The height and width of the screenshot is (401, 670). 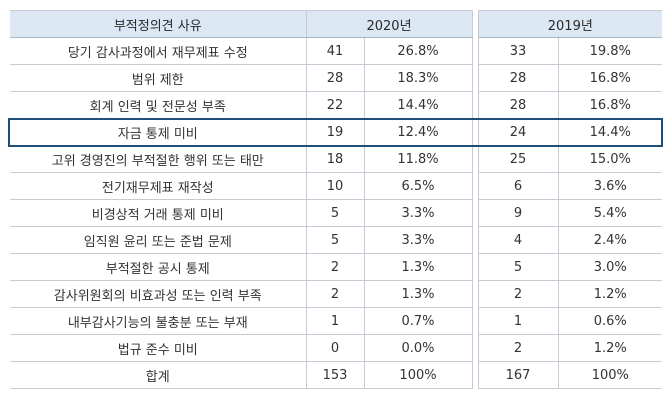 I want to click on table-row: 회계 인력 및 전문성 부족 22 14.4% 28 16.8%, so click(x=336, y=105).